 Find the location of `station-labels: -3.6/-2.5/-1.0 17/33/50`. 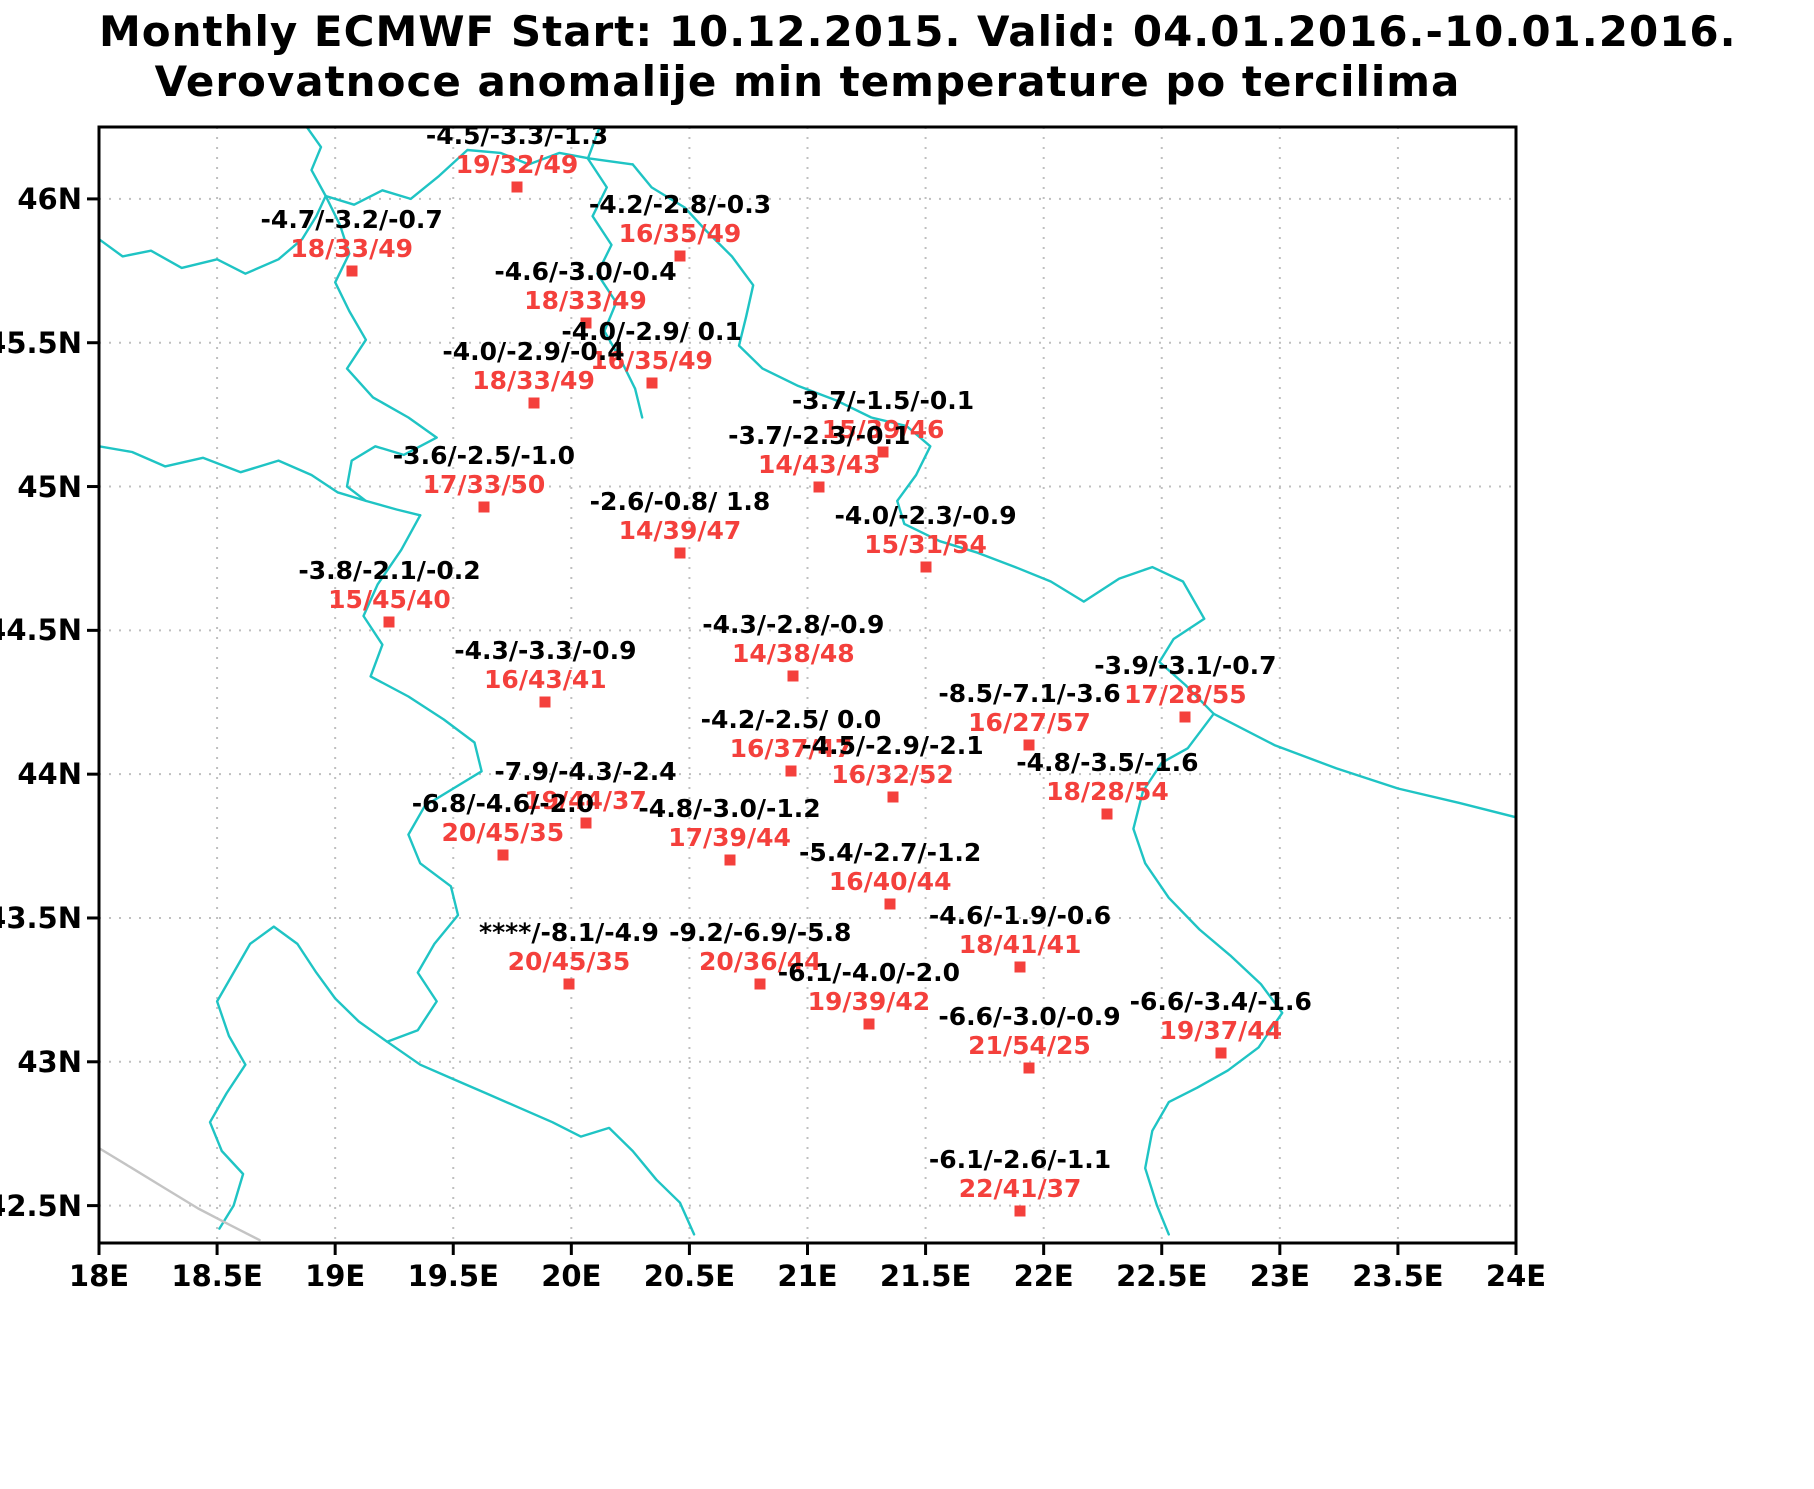

station-labels: -3.6/-2.5/-1.0 17/33/50 is located at coordinates (484, 470).